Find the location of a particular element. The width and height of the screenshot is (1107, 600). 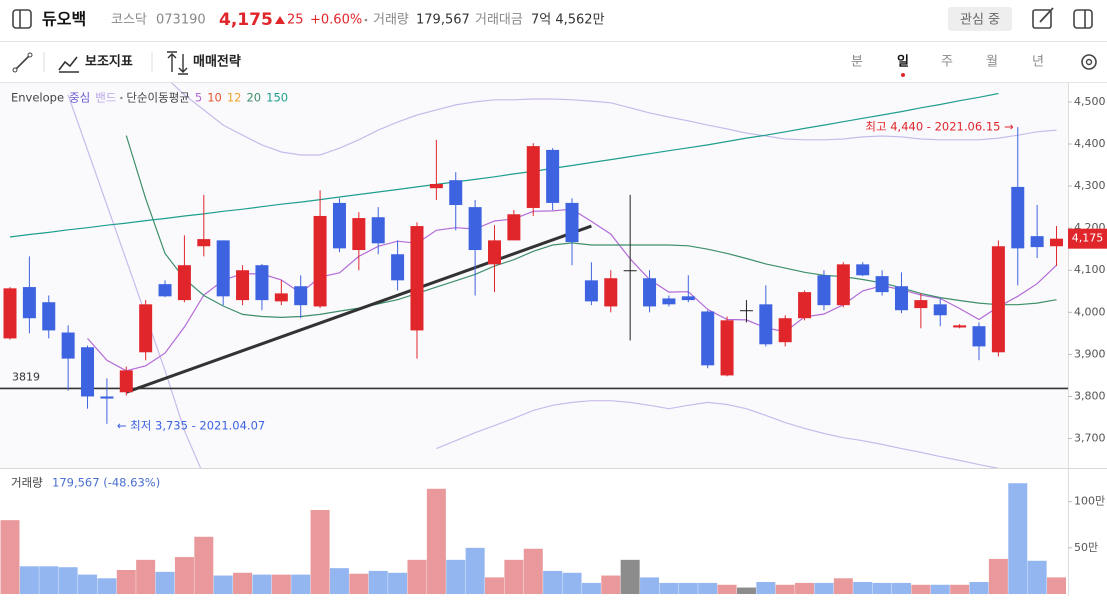

y-tick-label: 4,000 is located at coordinates (1090, 311).